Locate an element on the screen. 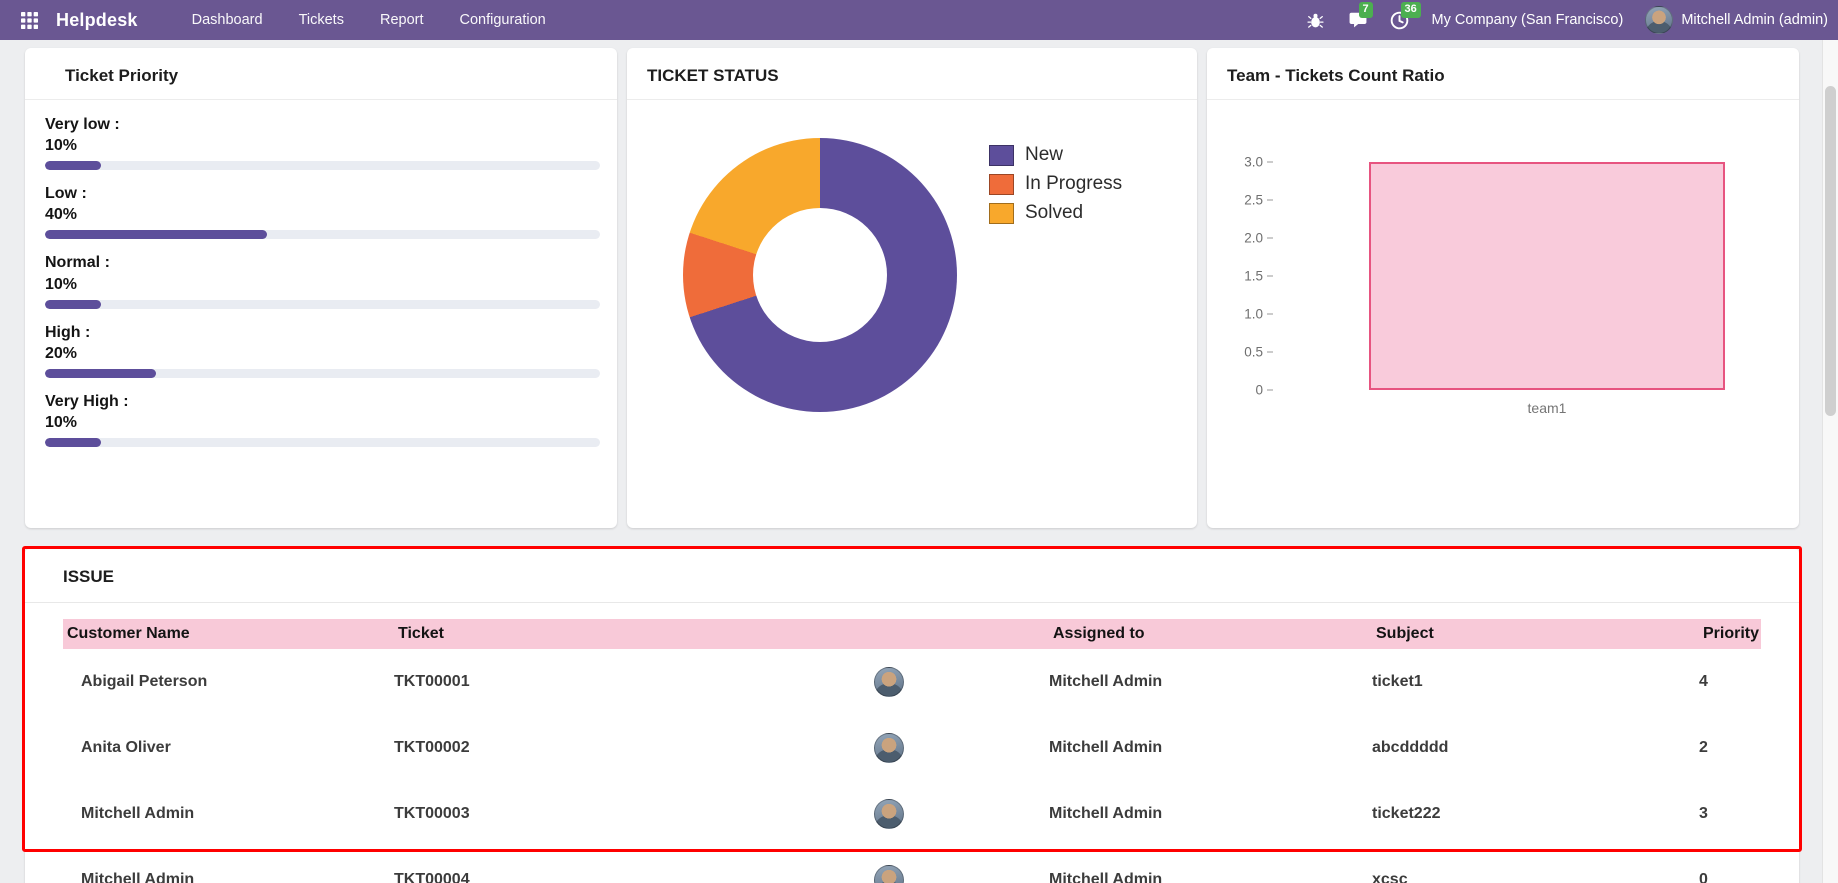  ticket-status-legend: New In Progress Solved is located at coordinates (1055, 278).